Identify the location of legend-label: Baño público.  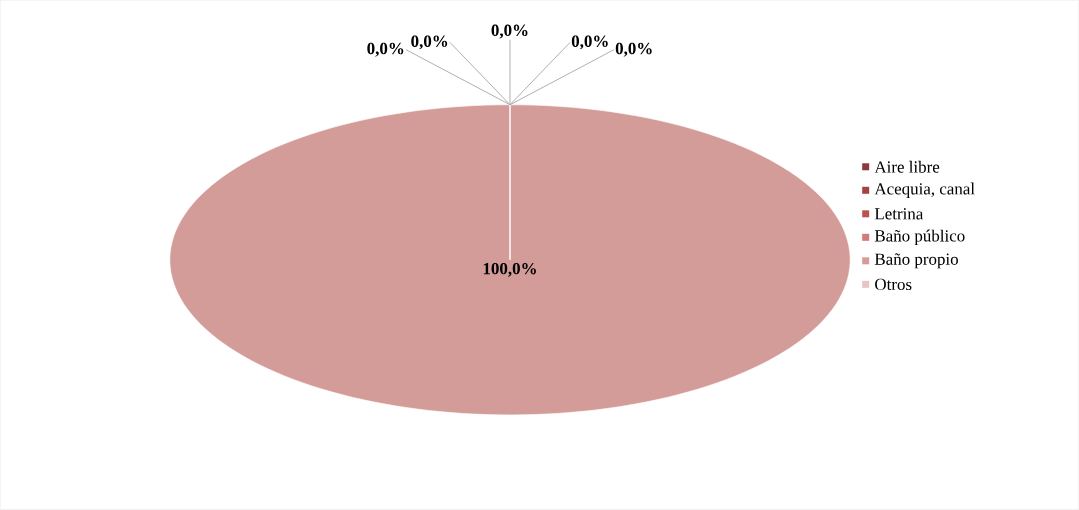
(919, 237).